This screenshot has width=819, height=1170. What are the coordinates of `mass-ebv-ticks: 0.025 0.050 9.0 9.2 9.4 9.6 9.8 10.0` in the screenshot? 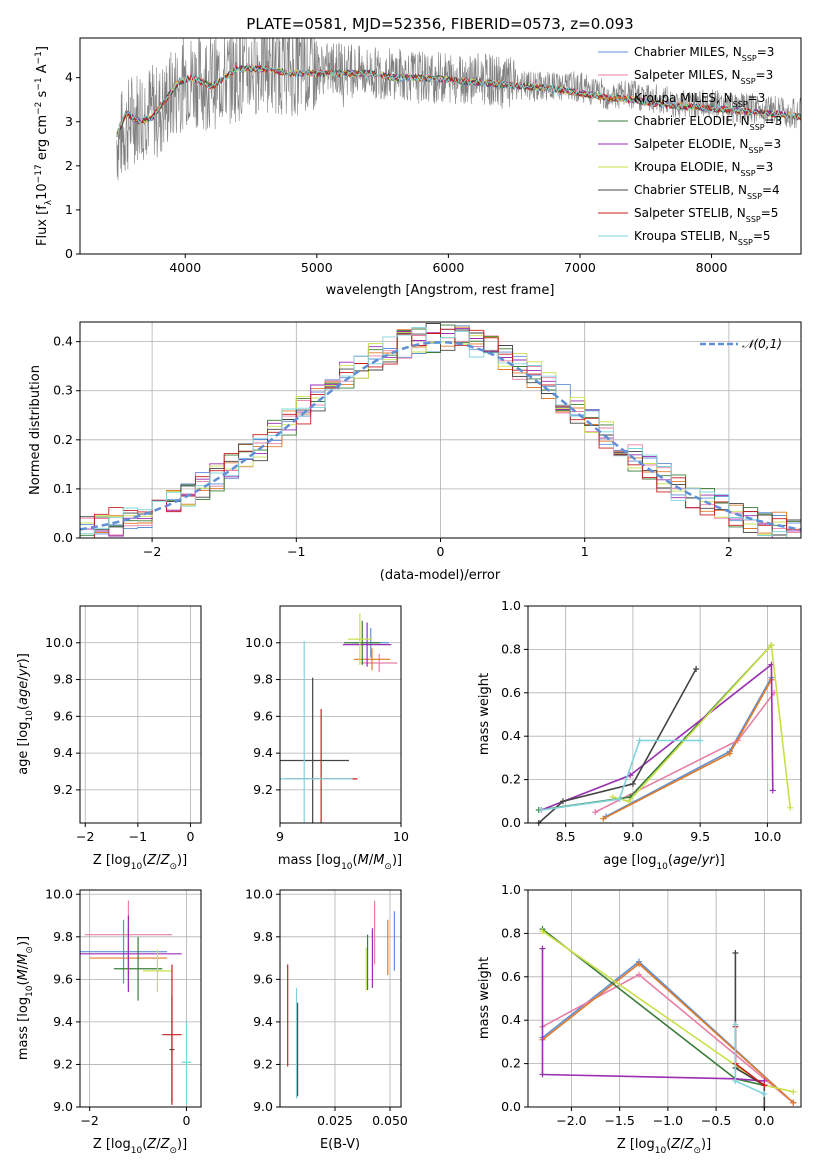 It's located at (326, 1007).